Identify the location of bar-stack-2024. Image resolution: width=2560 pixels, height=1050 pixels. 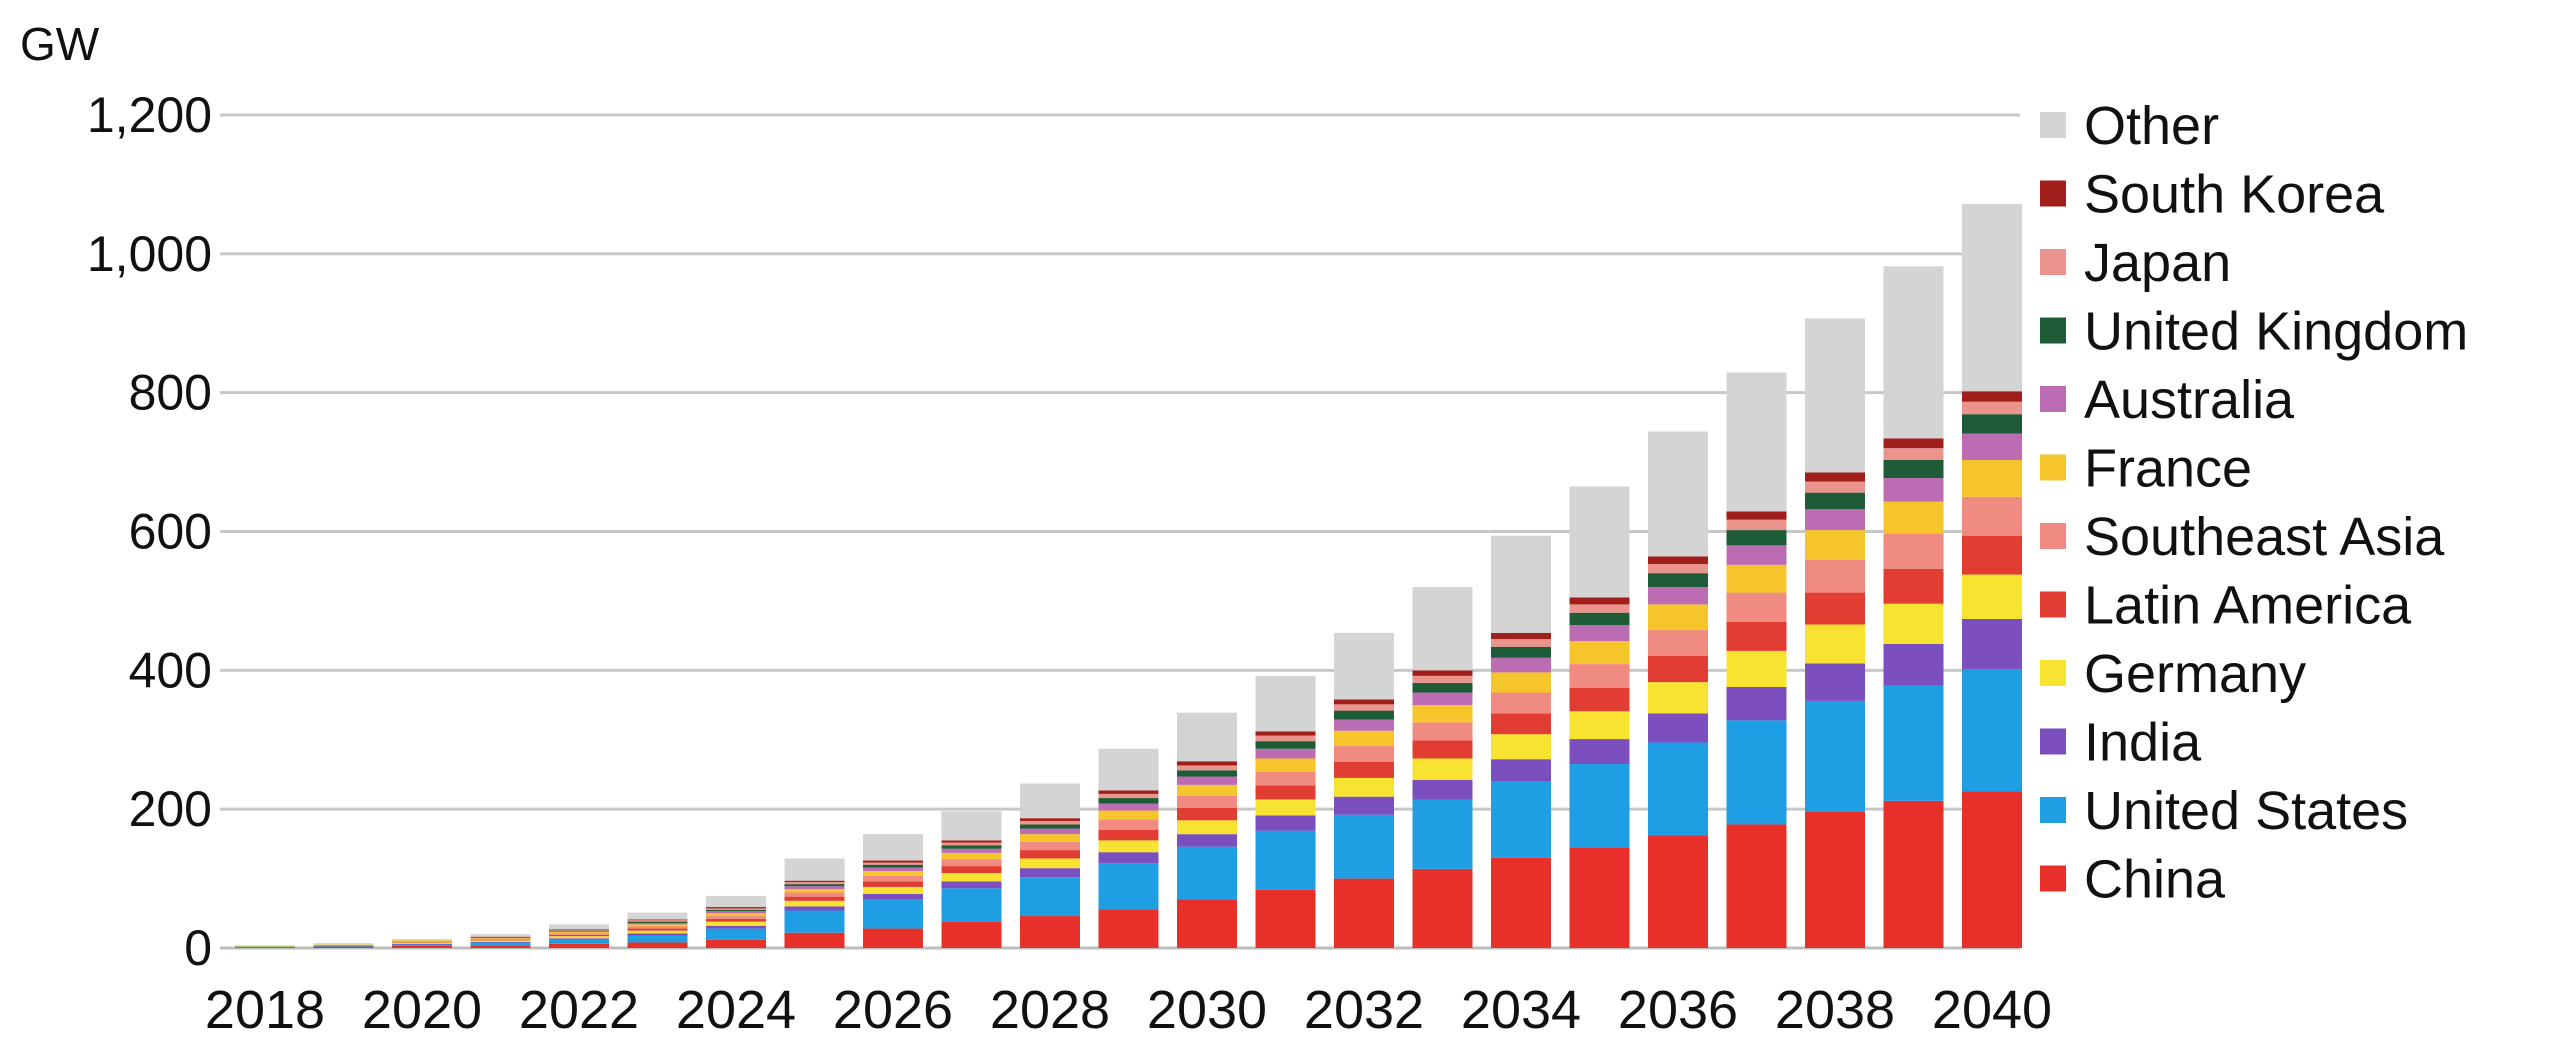
(736, 921).